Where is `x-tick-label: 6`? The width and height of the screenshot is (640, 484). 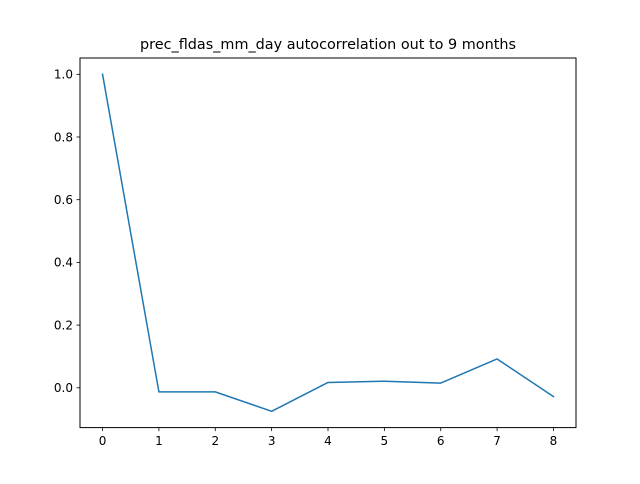
x-tick-label: 6 is located at coordinates (441, 441).